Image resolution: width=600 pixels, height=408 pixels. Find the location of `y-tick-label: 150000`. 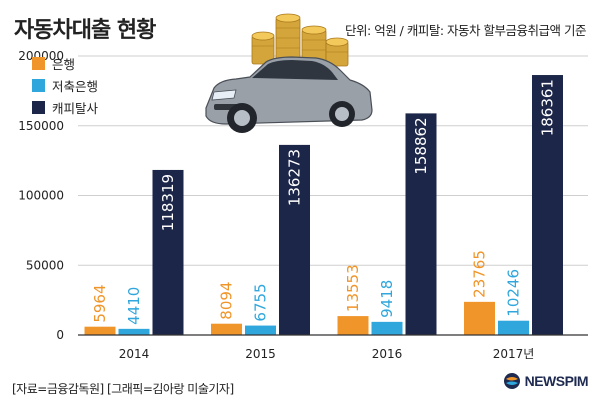

y-tick-label: 150000 is located at coordinates (41, 126).